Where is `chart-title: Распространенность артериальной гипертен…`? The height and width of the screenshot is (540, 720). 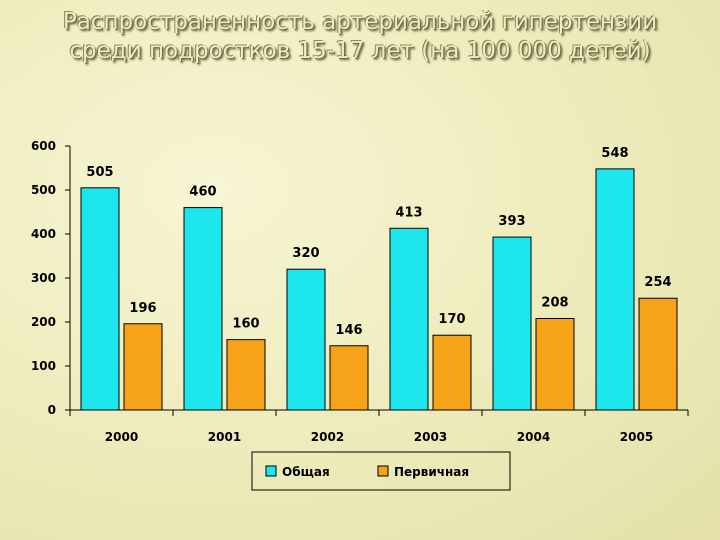
chart-title: Распространенность артериальной гипертен… is located at coordinates (360, 36).